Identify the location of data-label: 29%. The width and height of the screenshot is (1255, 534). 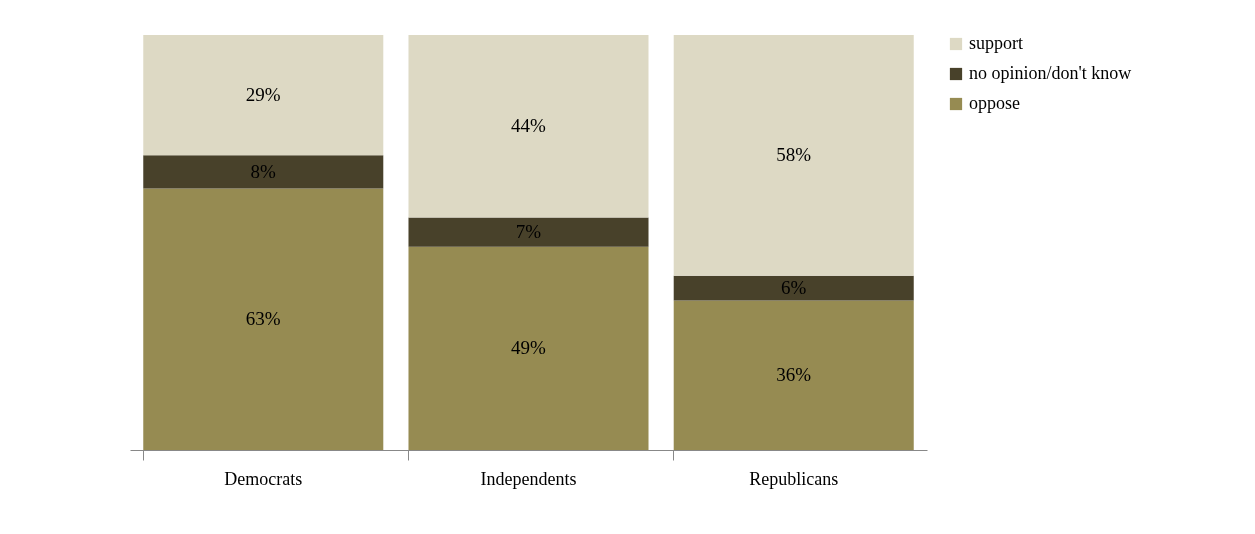
(263, 95).